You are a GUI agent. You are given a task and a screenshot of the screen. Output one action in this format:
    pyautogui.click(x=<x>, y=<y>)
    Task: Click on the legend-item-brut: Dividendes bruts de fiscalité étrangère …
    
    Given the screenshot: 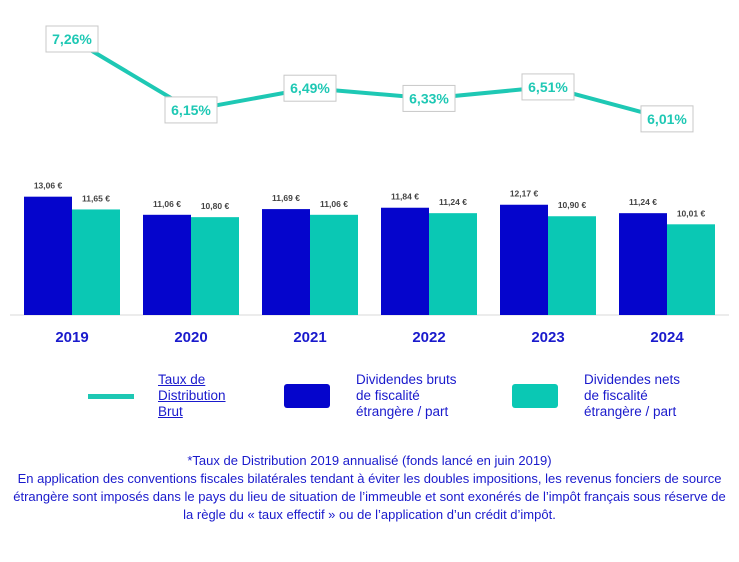 What is the action you would take?
    pyautogui.click(x=370, y=396)
    